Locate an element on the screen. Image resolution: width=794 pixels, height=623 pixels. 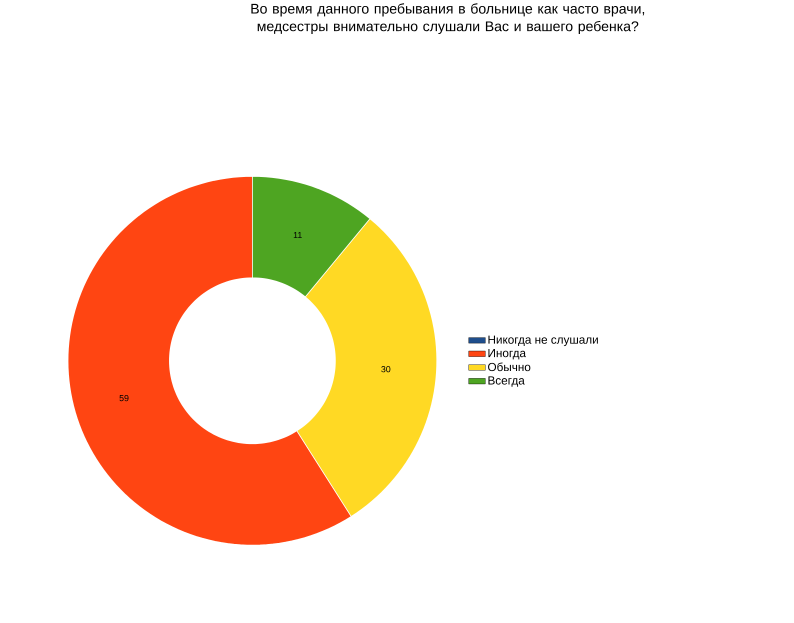
legend-label: Всегда is located at coordinates (506, 381).